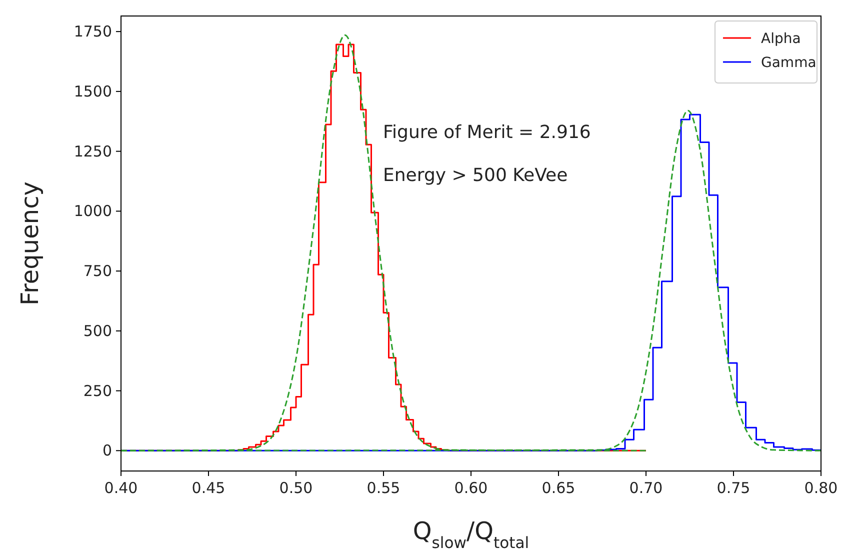 The height and width of the screenshot is (551, 845). Describe the element at coordinates (559, 488) in the screenshot. I see `x-tick-label: 0.65` at that location.